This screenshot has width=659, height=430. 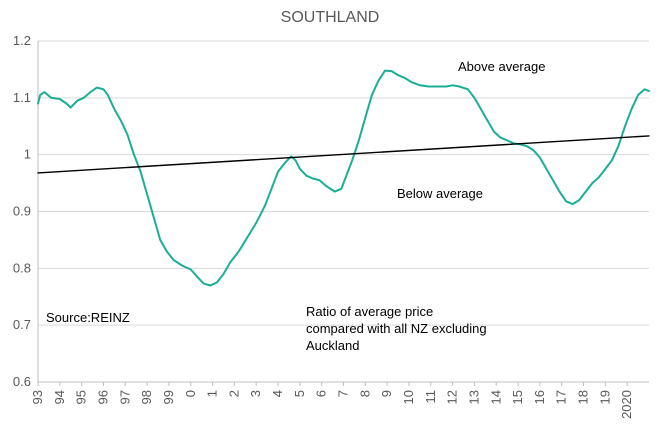 I want to click on y-tick-label: 1, so click(x=27, y=154).